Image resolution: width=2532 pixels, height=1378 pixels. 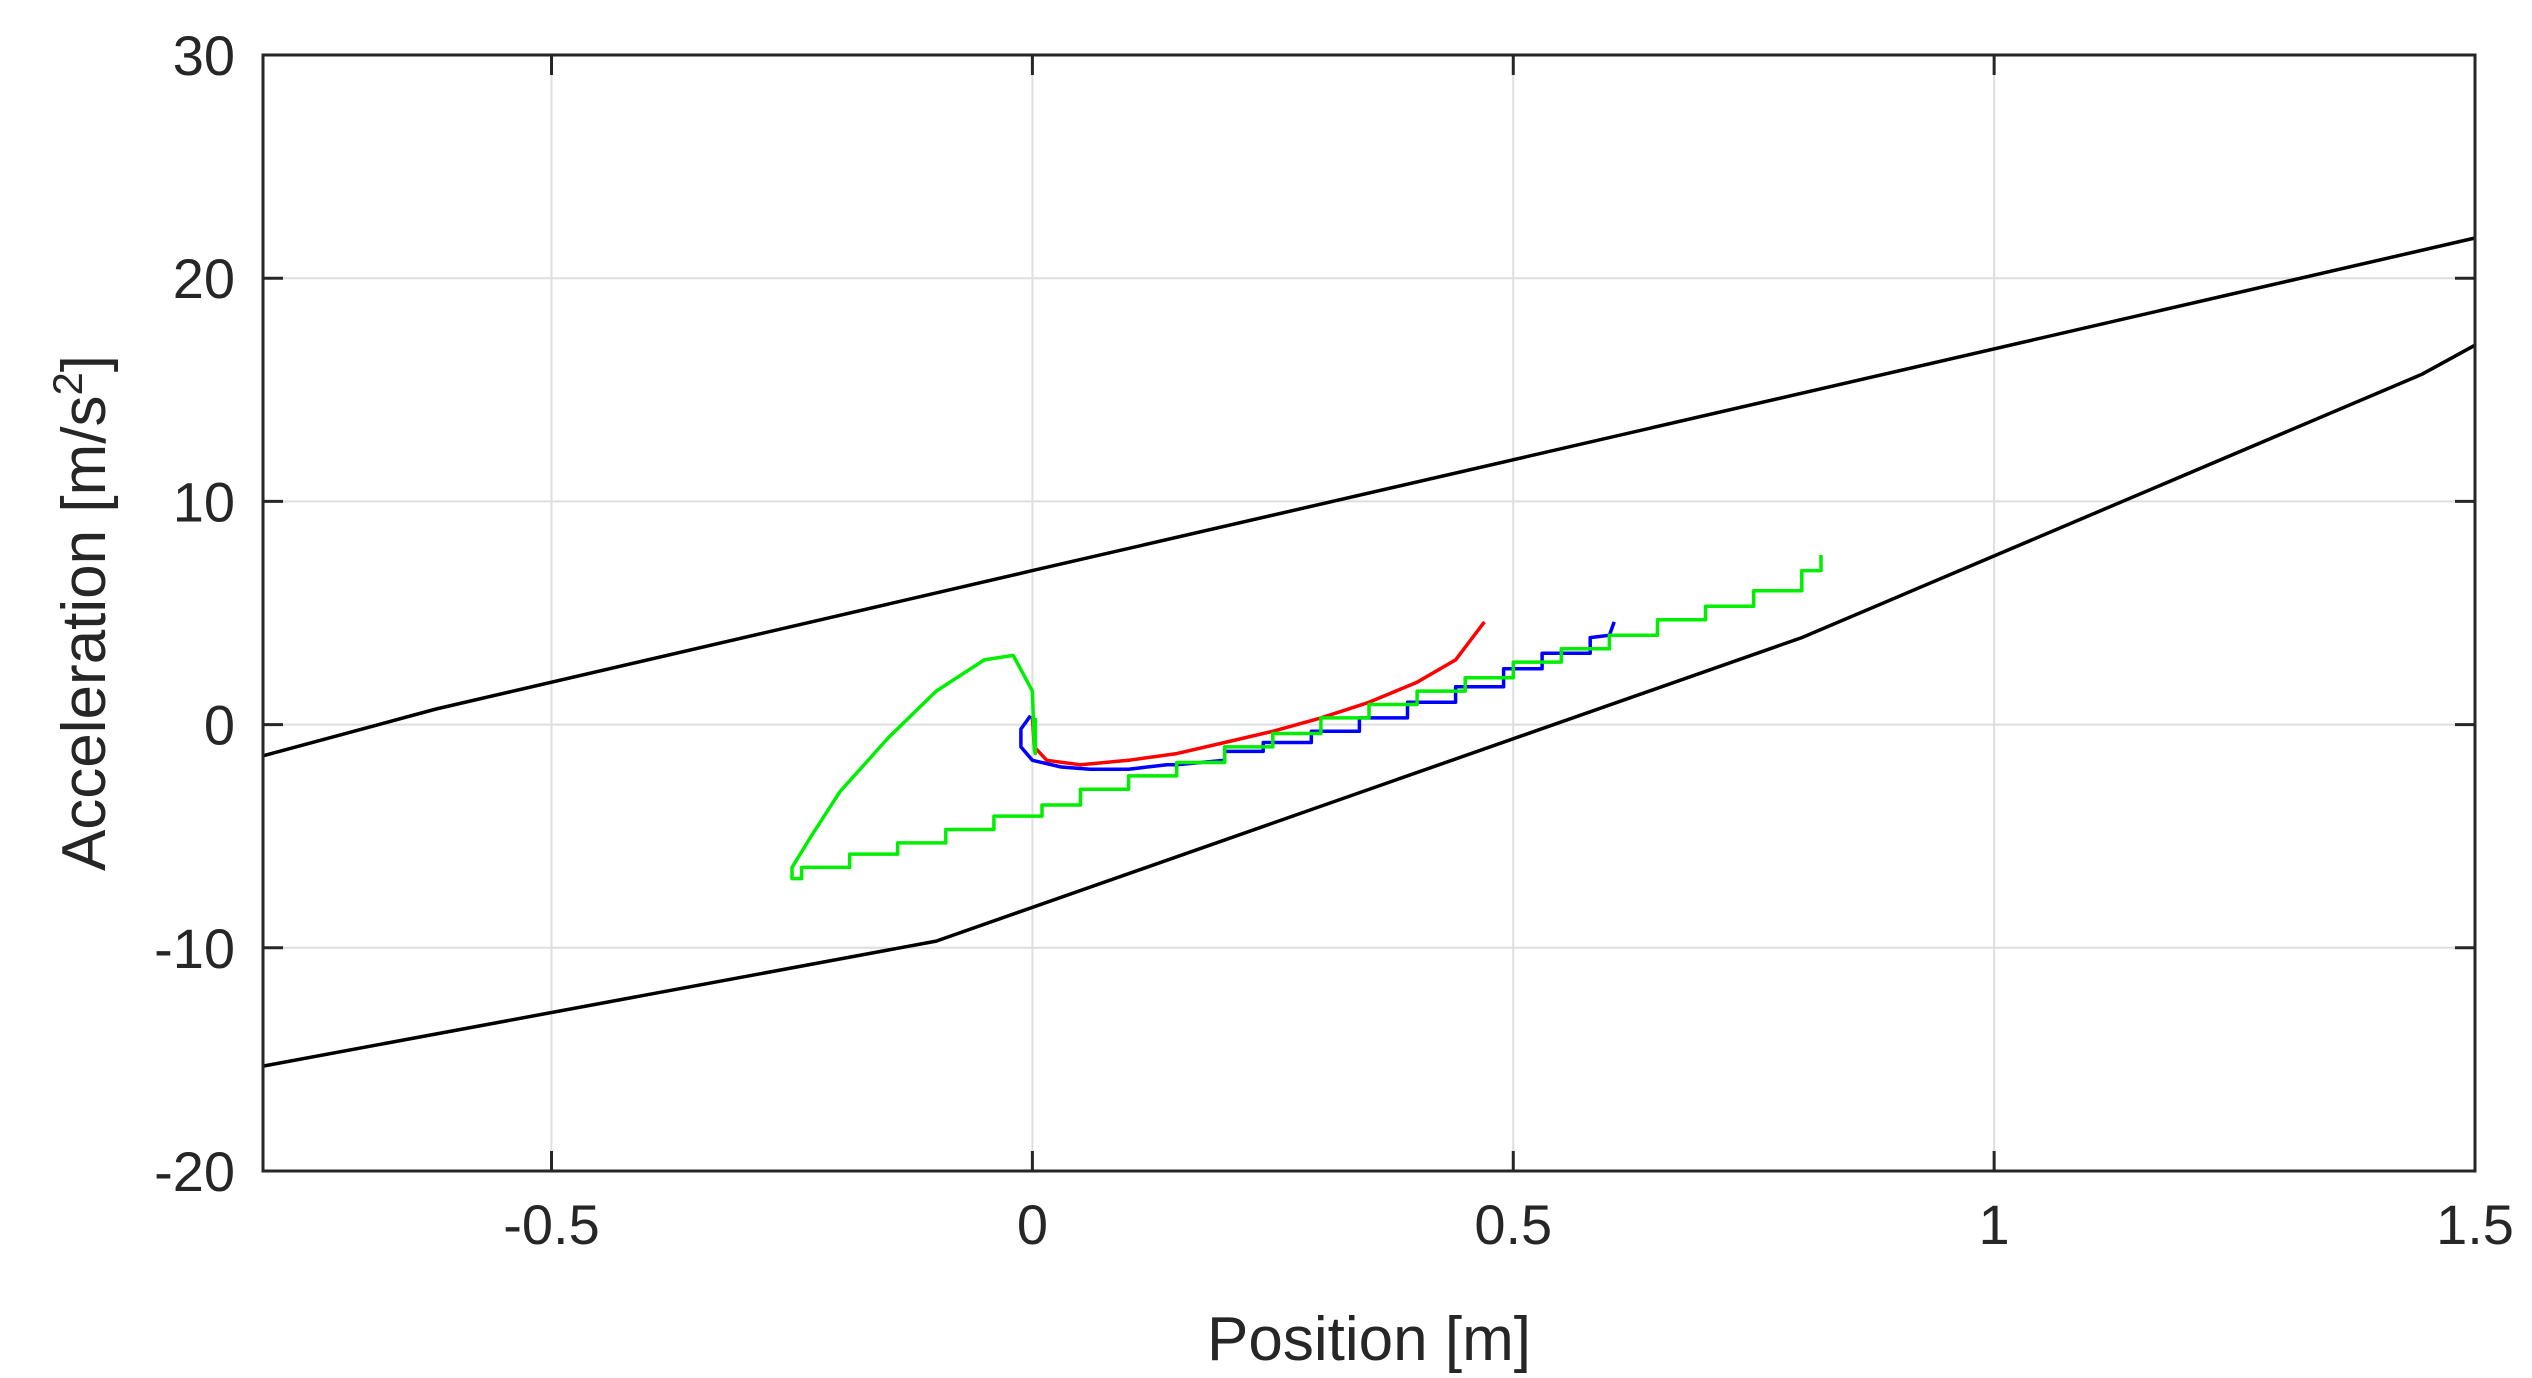 I want to click on y-axis-title: Acceleration [m/s2], so click(x=82, y=613).